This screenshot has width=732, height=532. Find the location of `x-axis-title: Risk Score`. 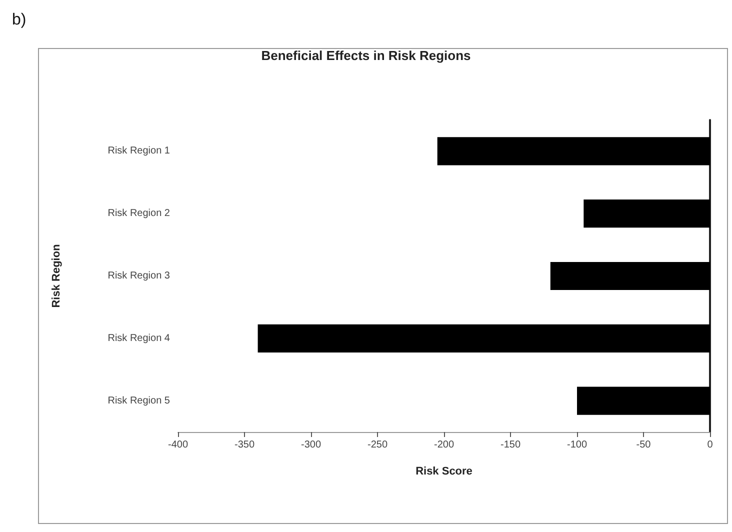

x-axis-title: Risk Score is located at coordinates (444, 472).